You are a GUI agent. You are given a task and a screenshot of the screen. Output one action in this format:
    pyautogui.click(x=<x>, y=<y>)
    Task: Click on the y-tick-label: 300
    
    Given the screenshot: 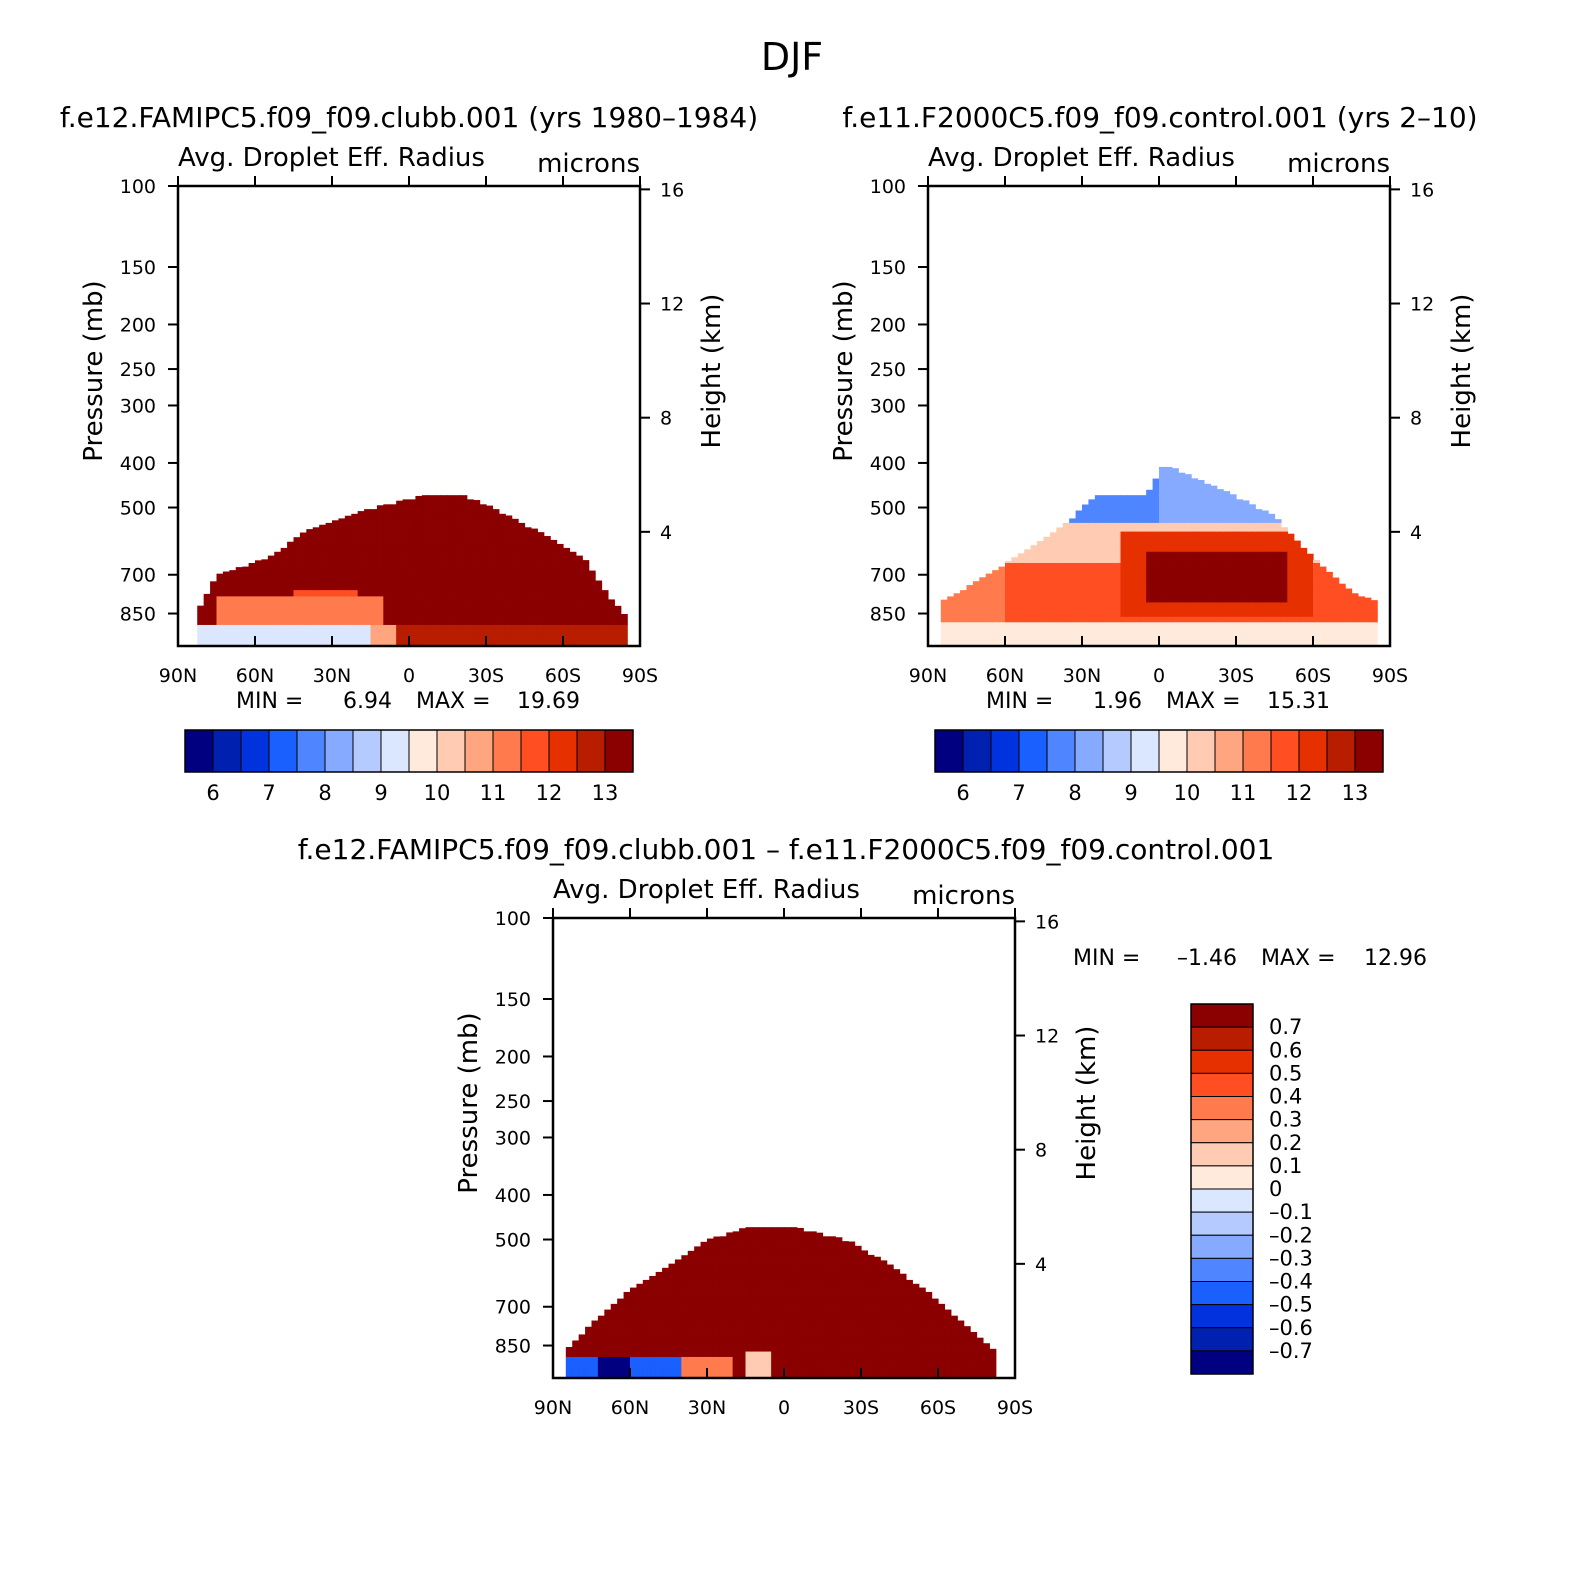 What is the action you would take?
    pyautogui.click(x=888, y=406)
    